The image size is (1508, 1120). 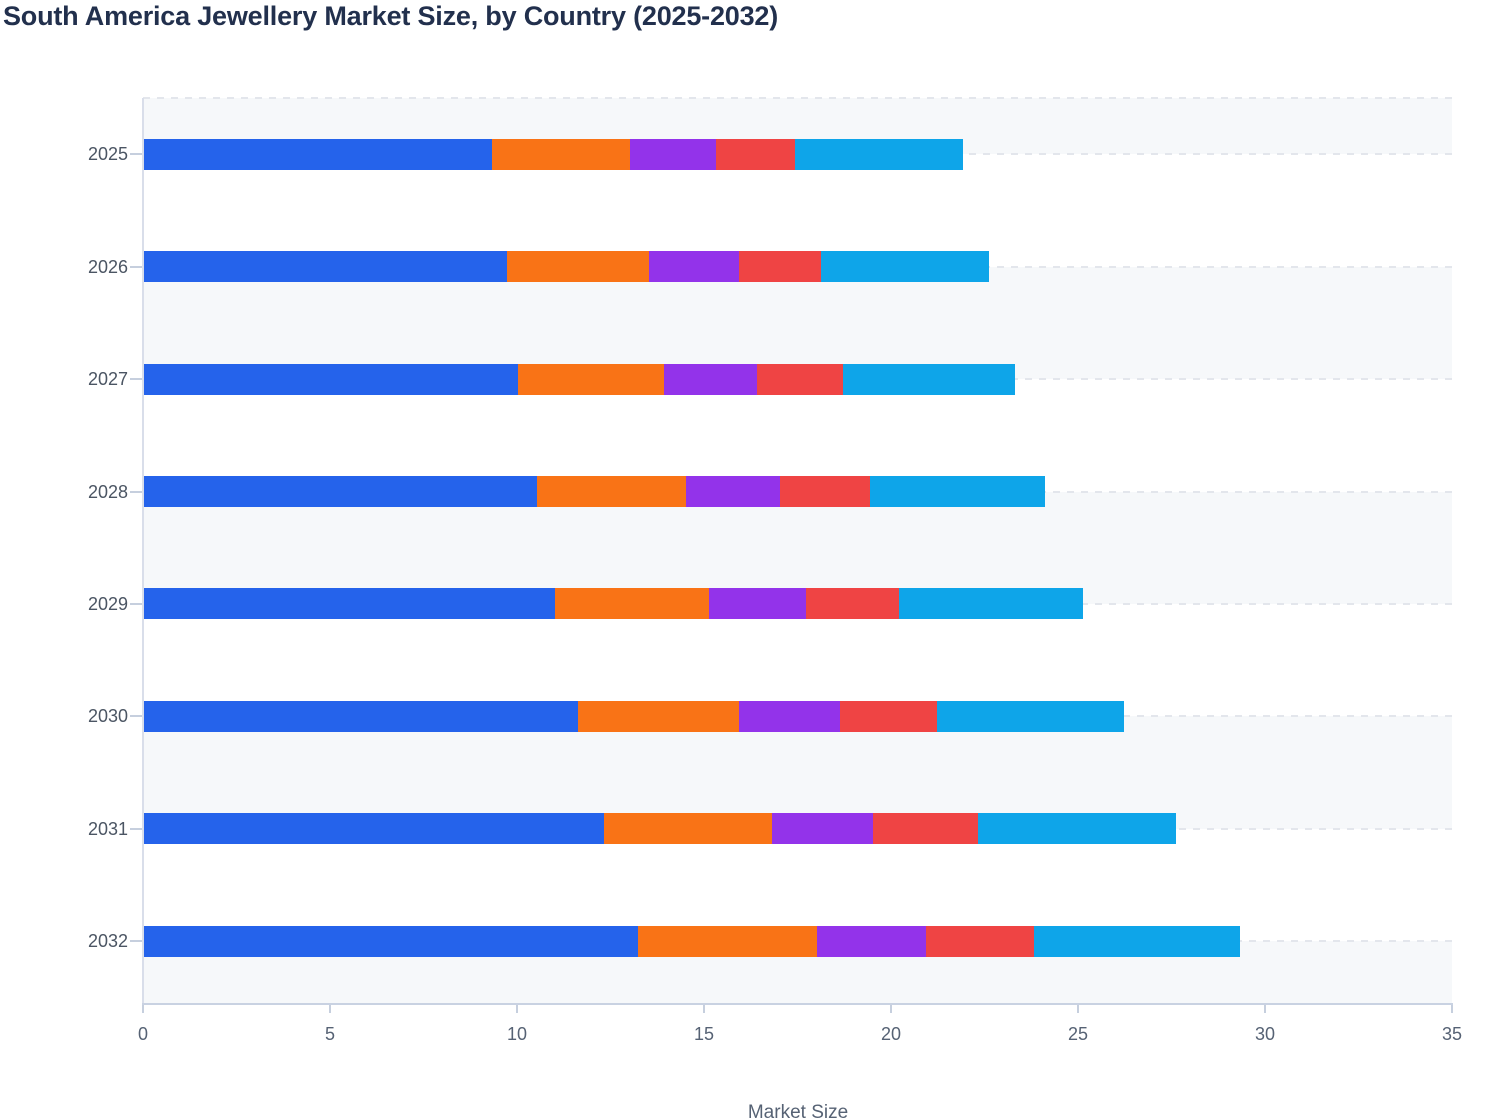 What do you see at coordinates (329, 1034) in the screenshot?
I see `x-axis-label: 5` at bounding box center [329, 1034].